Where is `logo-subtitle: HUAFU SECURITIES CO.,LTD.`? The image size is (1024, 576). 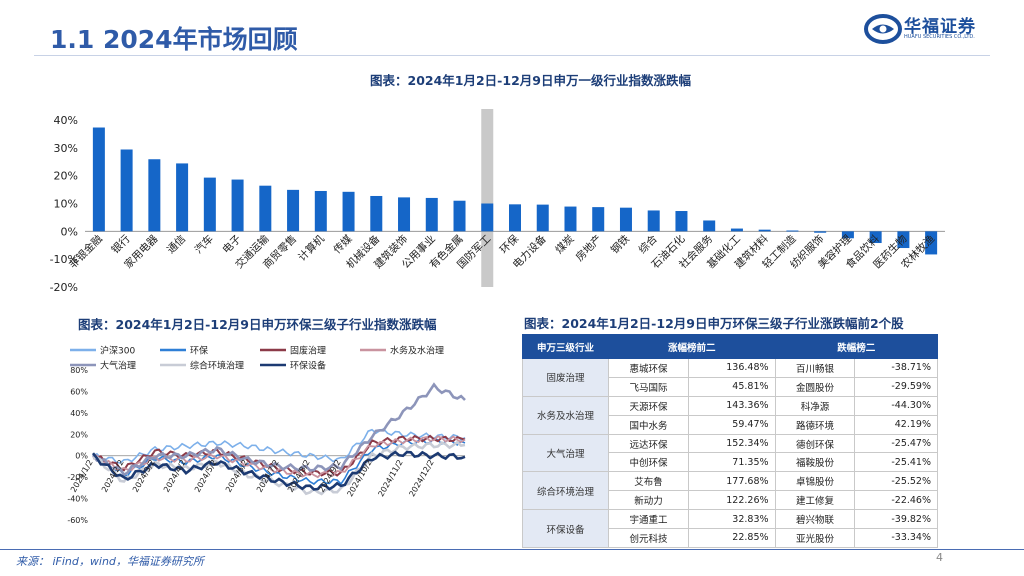
logo-subtitle: HUAFU SECURITIES CO.,LTD. is located at coordinates (939, 37).